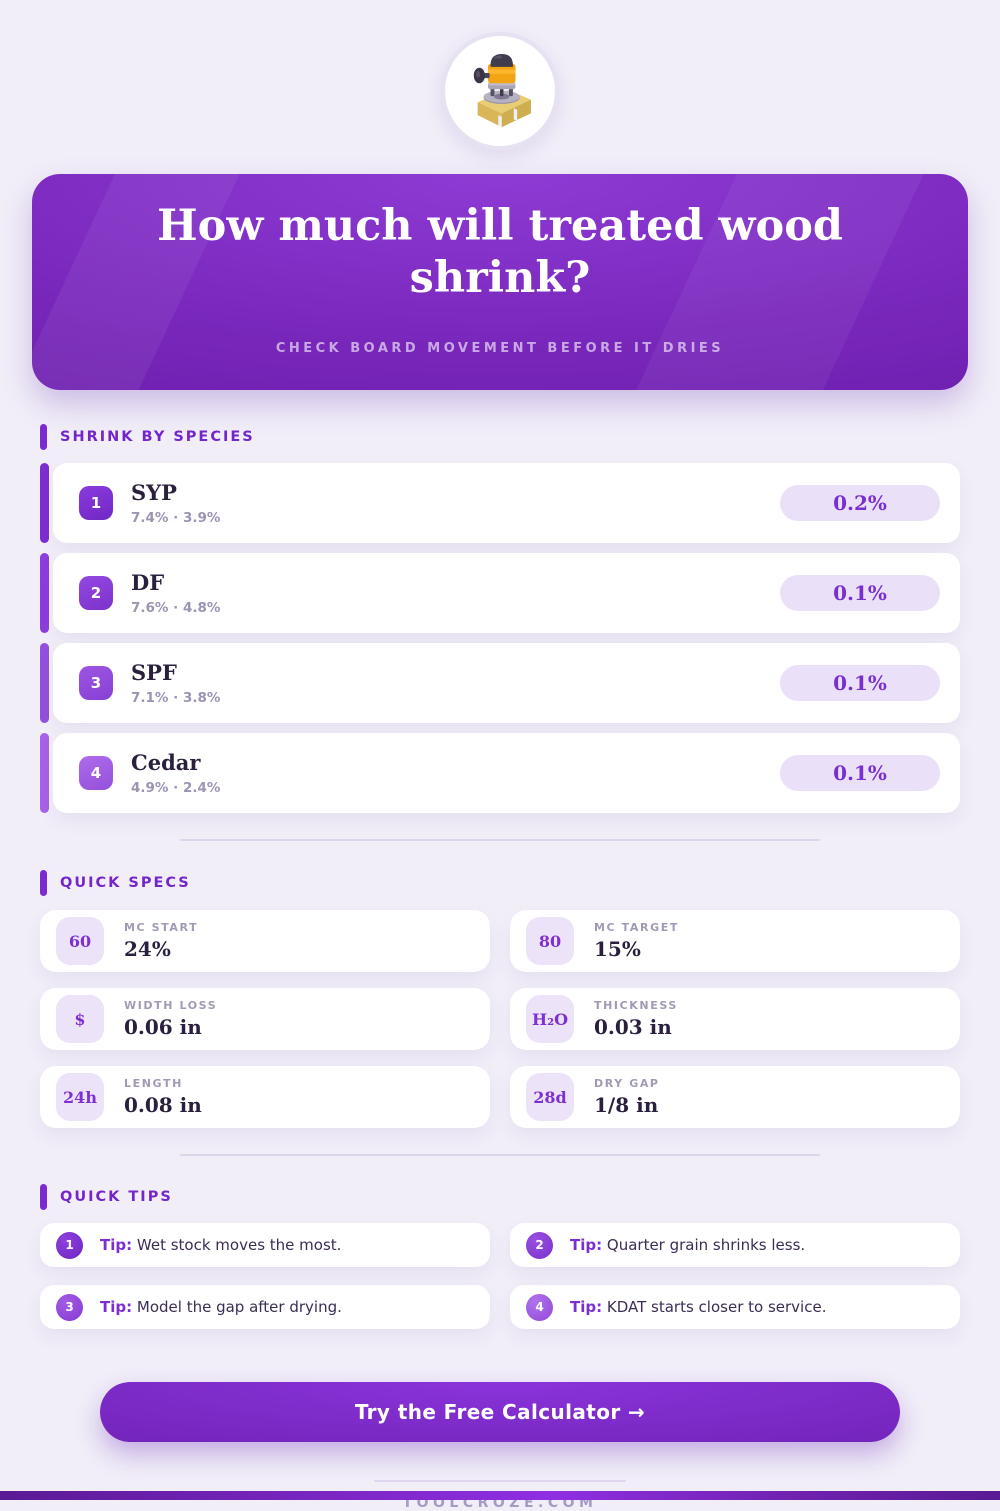 Image resolution: width=1000 pixels, height=1511 pixels. I want to click on tip-body: Wet stock moves the most., so click(239, 1245).